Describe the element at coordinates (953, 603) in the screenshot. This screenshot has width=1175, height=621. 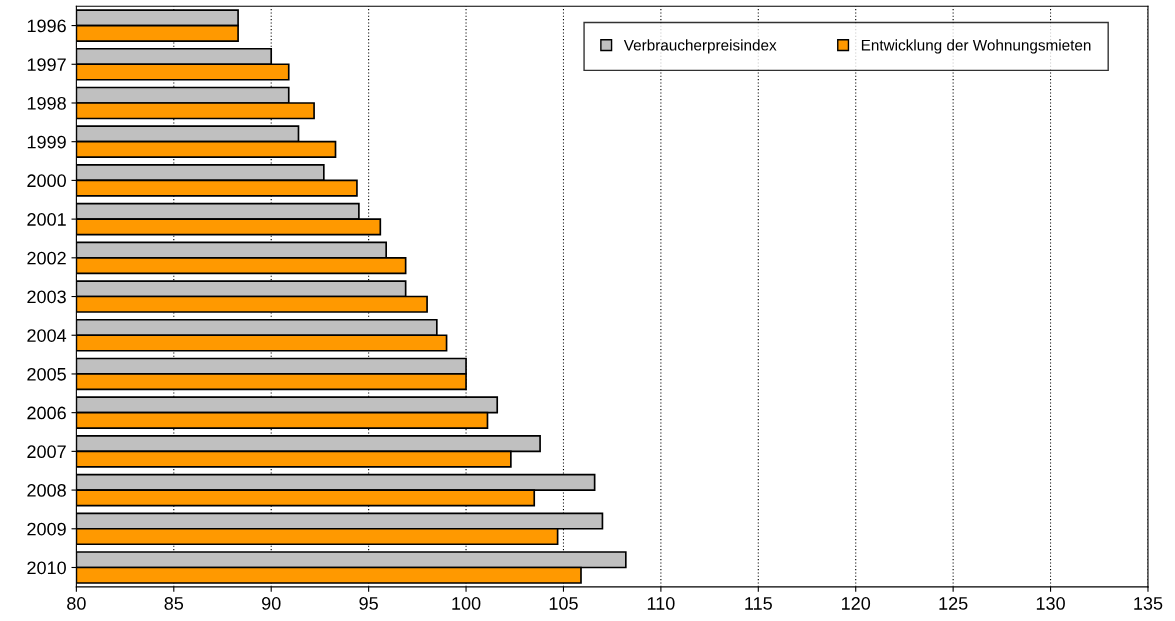
I see `x-tick-label: 125` at that location.